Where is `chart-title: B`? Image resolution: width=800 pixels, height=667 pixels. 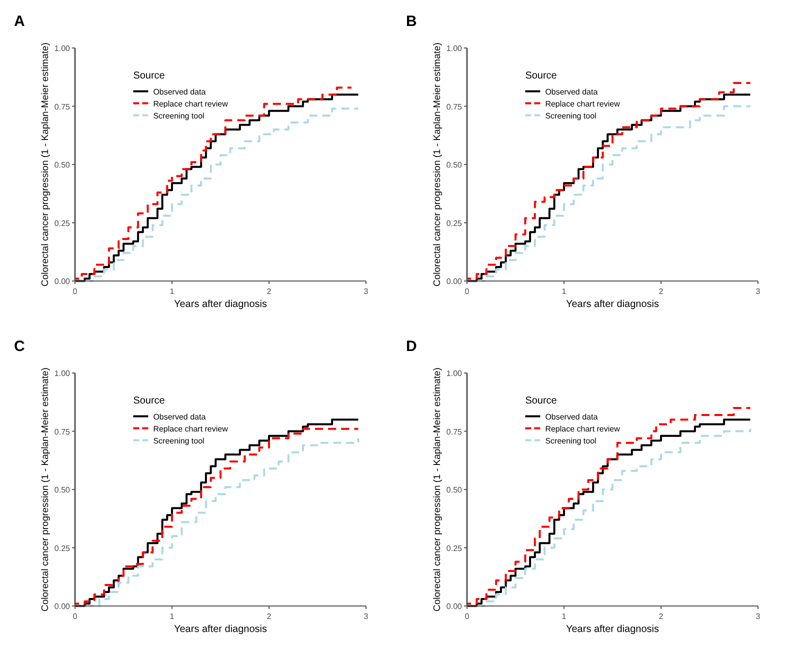 chart-title: B is located at coordinates (411, 21).